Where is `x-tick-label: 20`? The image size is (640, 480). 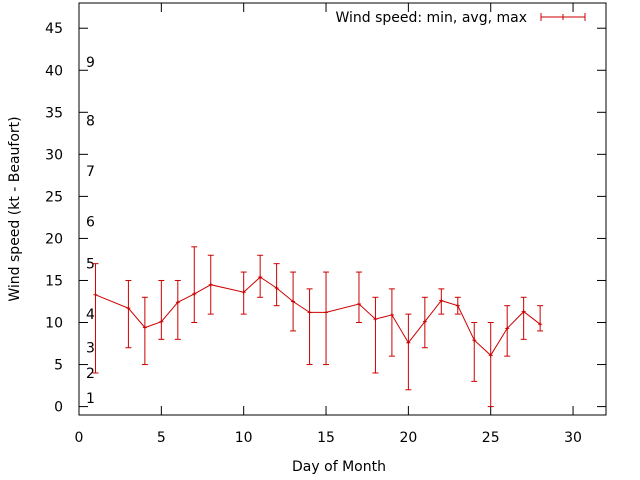 x-tick-label: 20 is located at coordinates (408, 438).